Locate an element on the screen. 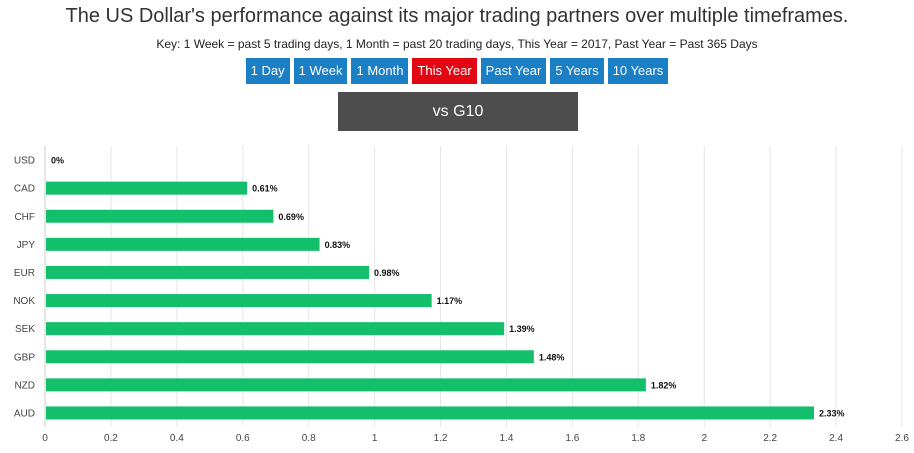 The image size is (914, 453). x-tick-label: 0.8 is located at coordinates (309, 438).